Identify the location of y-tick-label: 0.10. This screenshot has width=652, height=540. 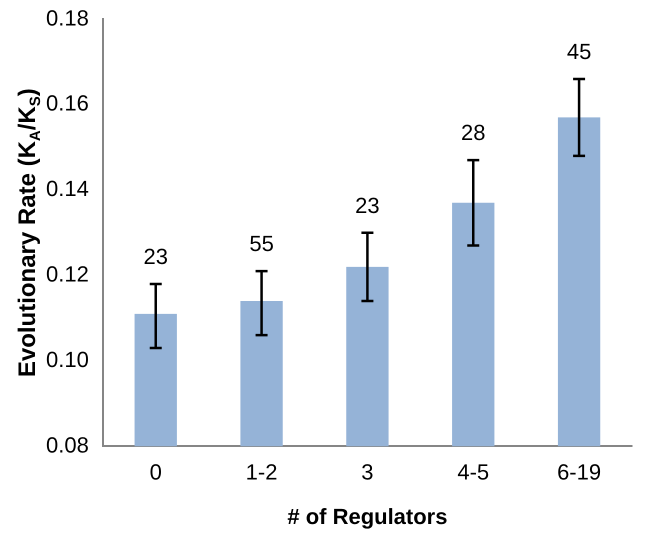
(67, 359).